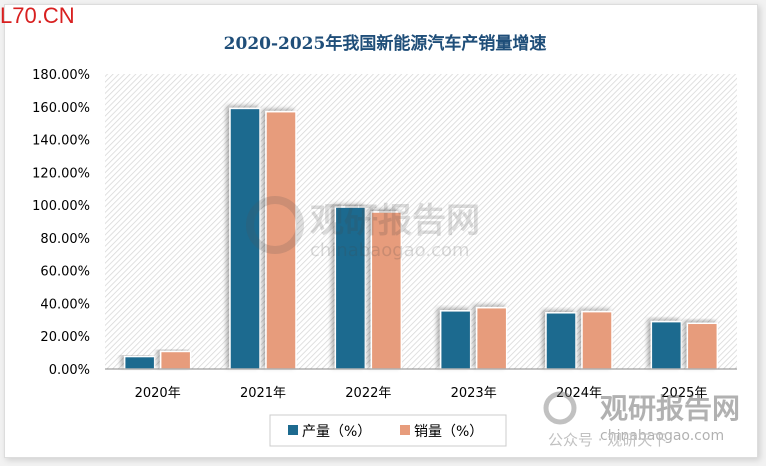 The image size is (766, 466). Describe the element at coordinates (684, 393) in the screenshot. I see `x-tick-label: 2025年` at that location.